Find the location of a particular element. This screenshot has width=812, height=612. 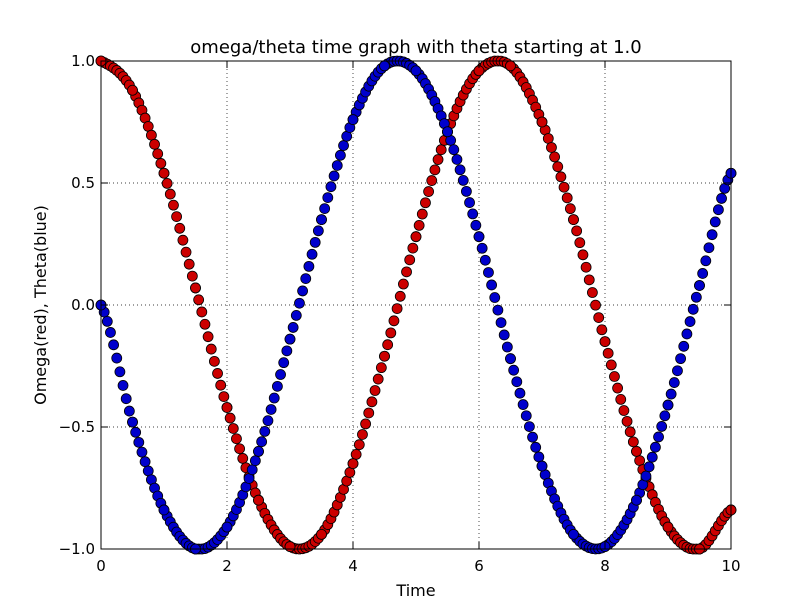

y-axis-label: Omega(red), Theta(blue) is located at coordinates (40, 305).